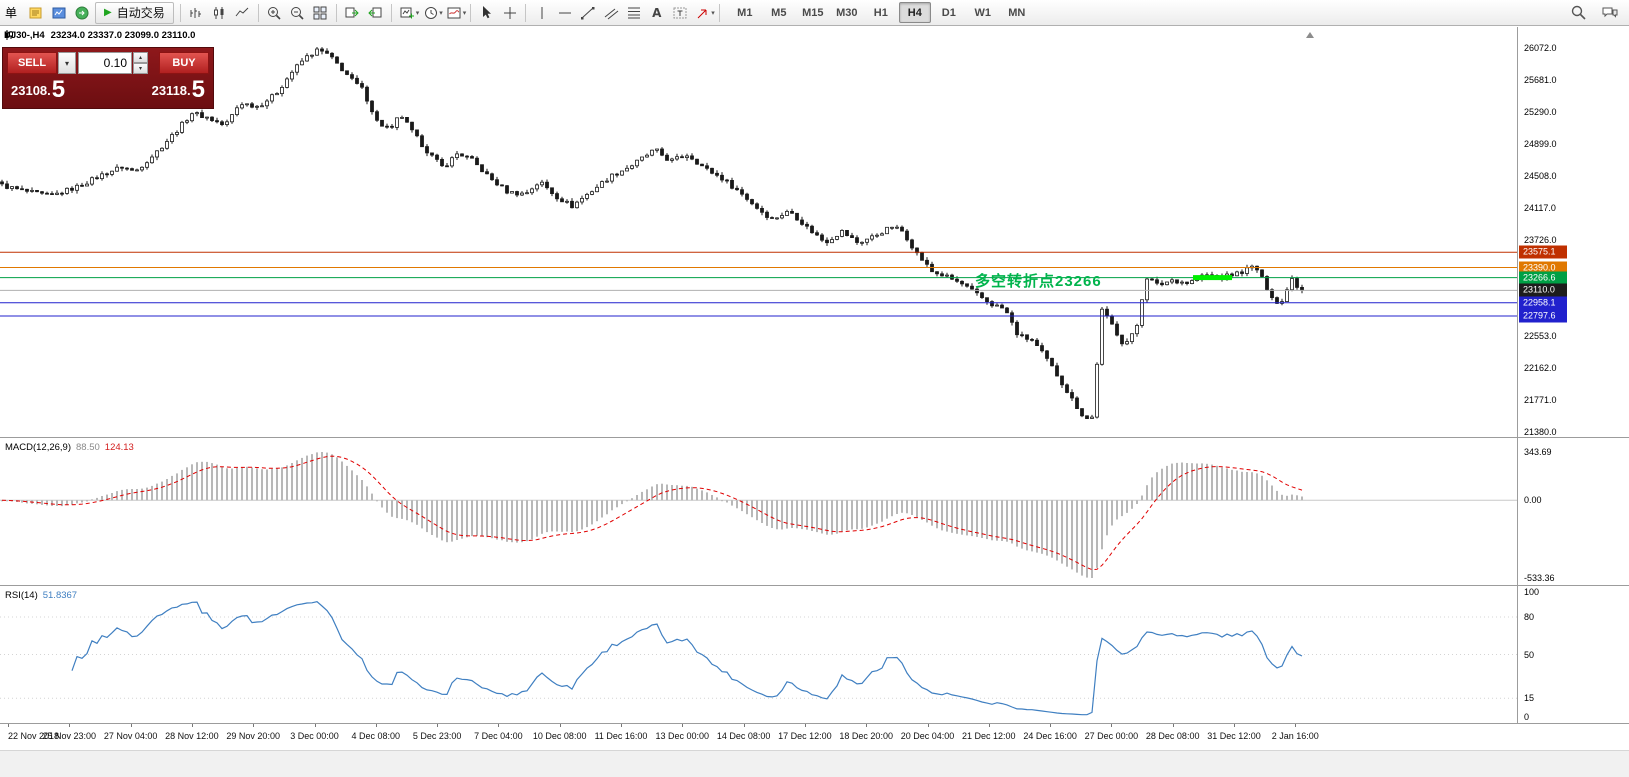 The image size is (1629, 777). I want to click on volume-dropdown-button: ▾, so click(67, 63).